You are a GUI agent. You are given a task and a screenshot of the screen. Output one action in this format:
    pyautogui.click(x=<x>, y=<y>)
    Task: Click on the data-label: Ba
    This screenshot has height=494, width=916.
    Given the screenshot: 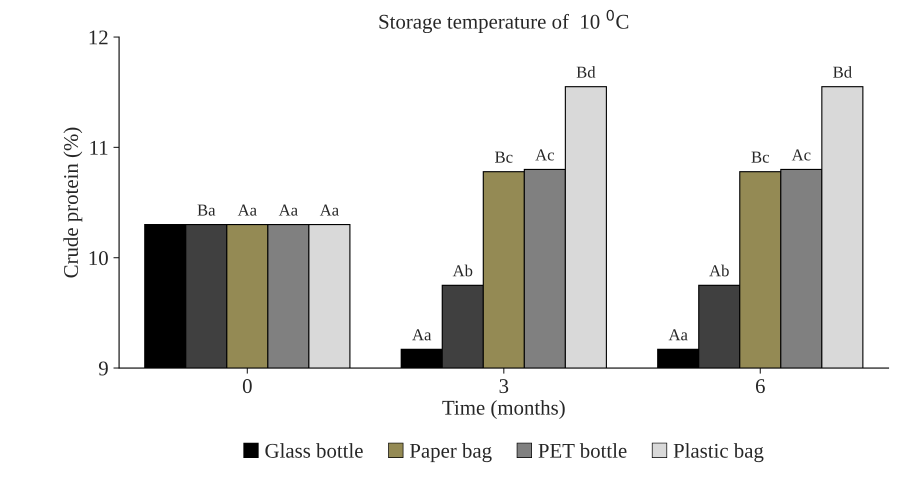 What is the action you would take?
    pyautogui.click(x=207, y=210)
    